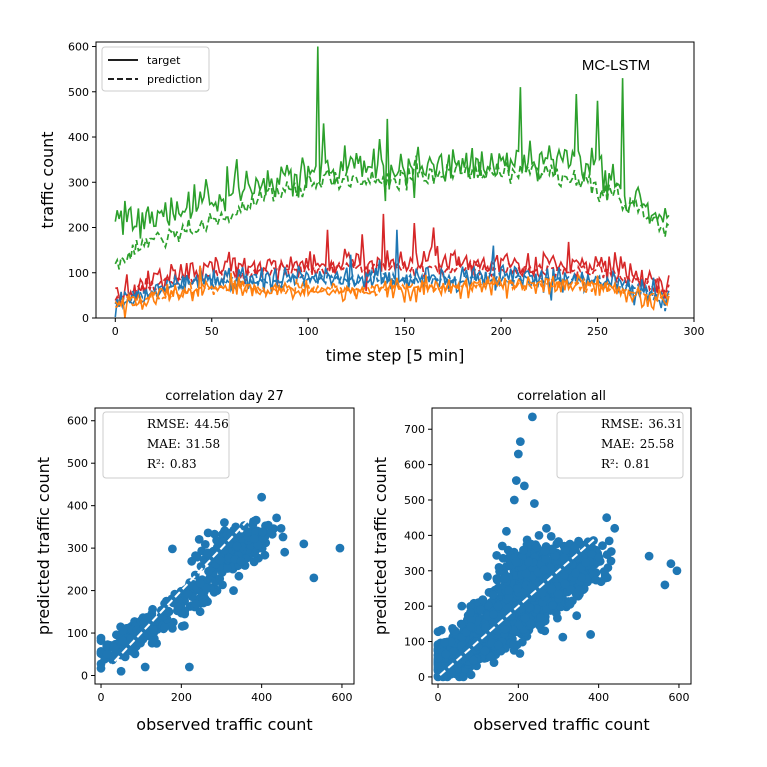  What do you see at coordinates (395, 355) in the screenshot?
I see `x-axis-label: time step [5 min]` at bounding box center [395, 355].